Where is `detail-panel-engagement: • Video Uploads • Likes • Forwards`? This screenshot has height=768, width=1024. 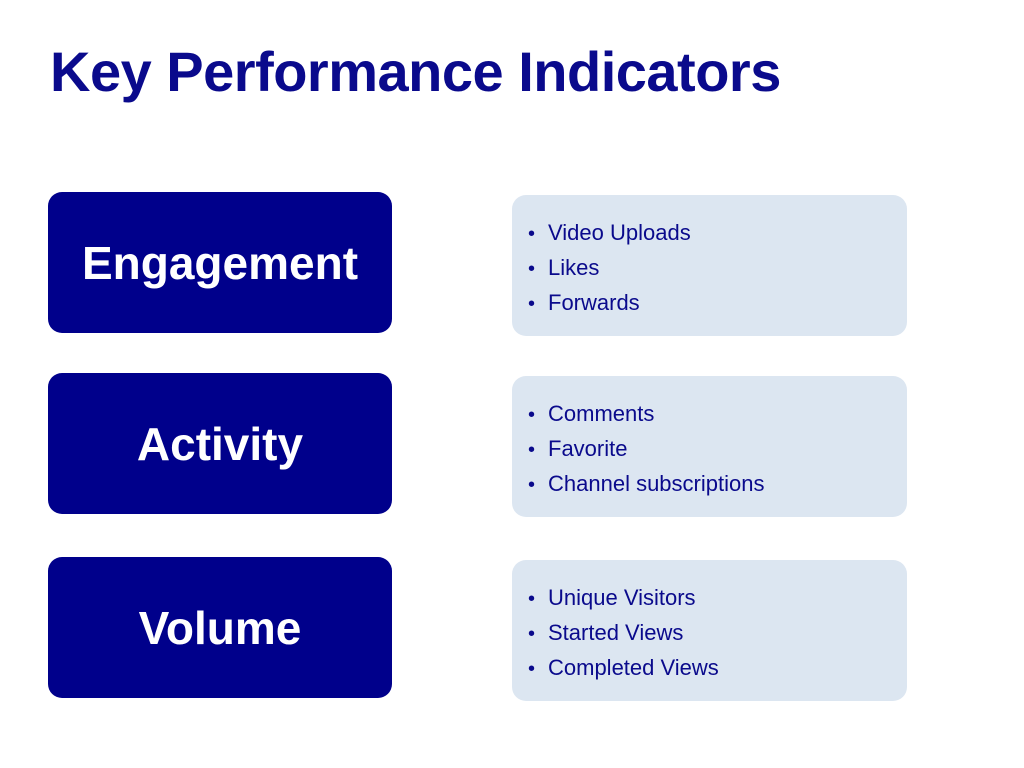
detail-panel-engagement: • Video Uploads • Likes • Forwards is located at coordinates (709, 265).